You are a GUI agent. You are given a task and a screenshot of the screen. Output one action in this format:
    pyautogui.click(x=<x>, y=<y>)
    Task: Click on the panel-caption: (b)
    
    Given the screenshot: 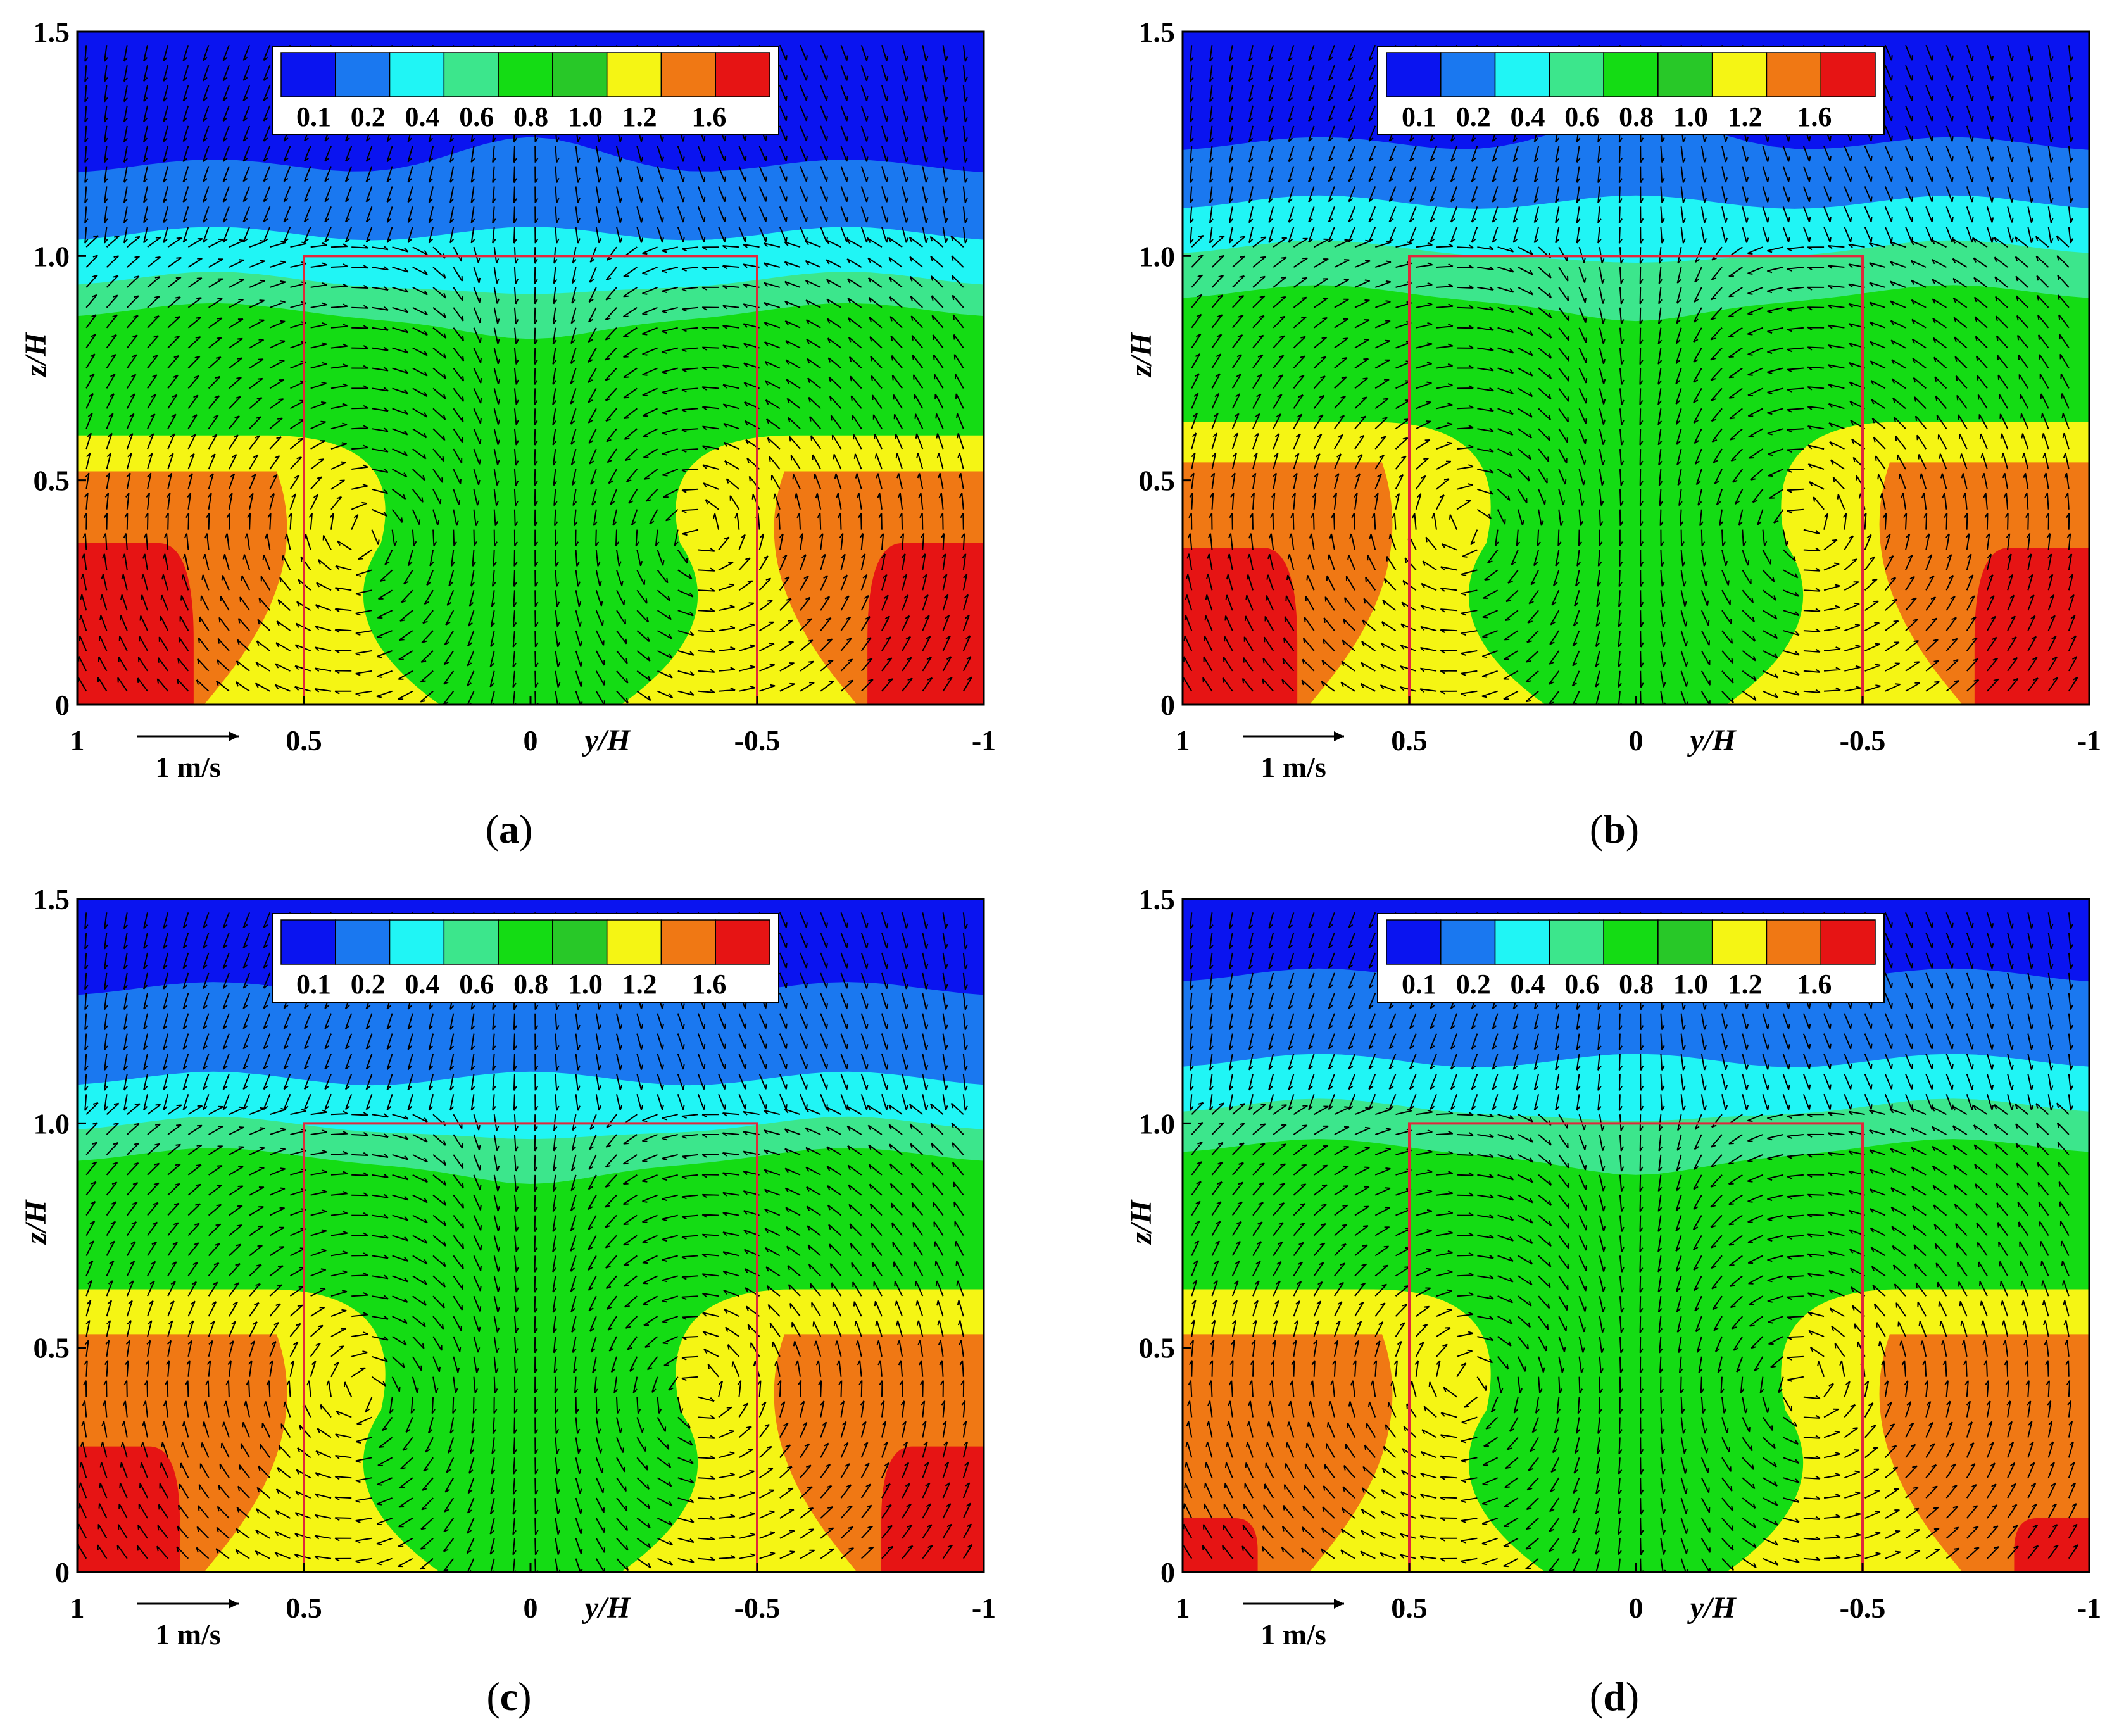 What is the action you would take?
    pyautogui.click(x=1614, y=829)
    